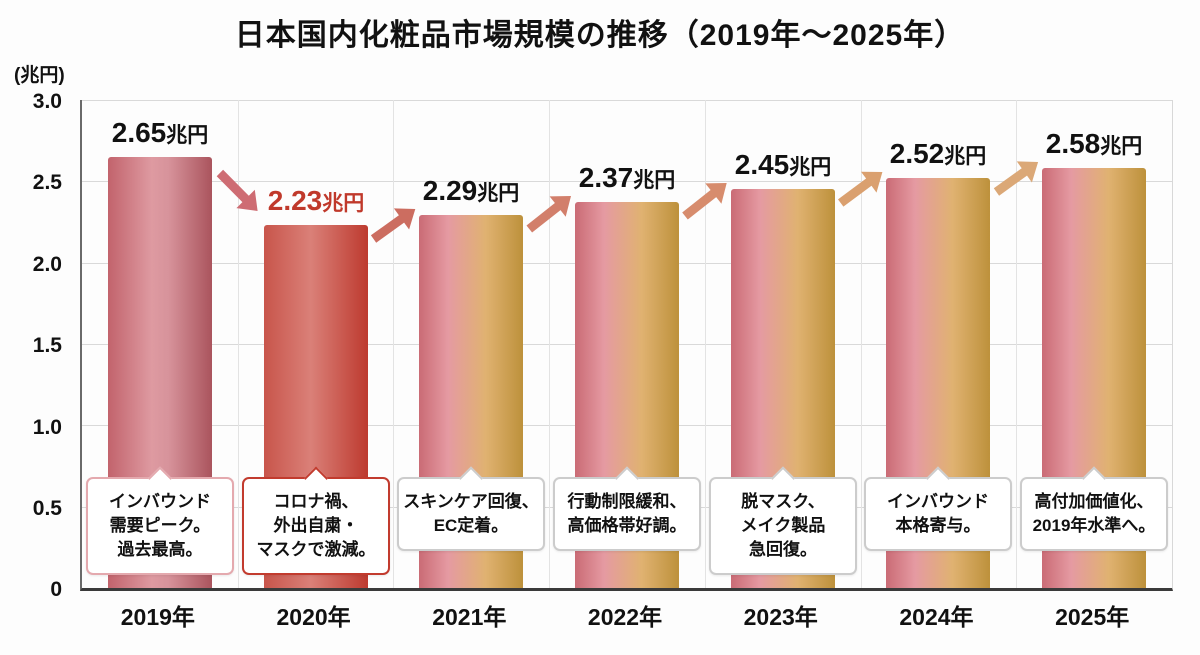 This screenshot has height=655, width=1200. I want to click on annotation-line: スキンケア回復、, so click(471, 501).